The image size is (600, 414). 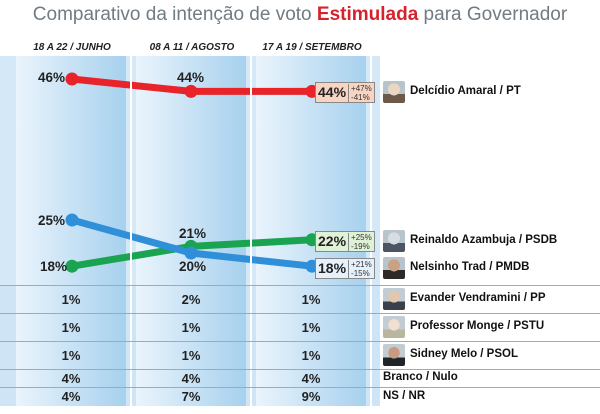 I want to click on title-highlight: Estimulada, so click(x=367, y=14).